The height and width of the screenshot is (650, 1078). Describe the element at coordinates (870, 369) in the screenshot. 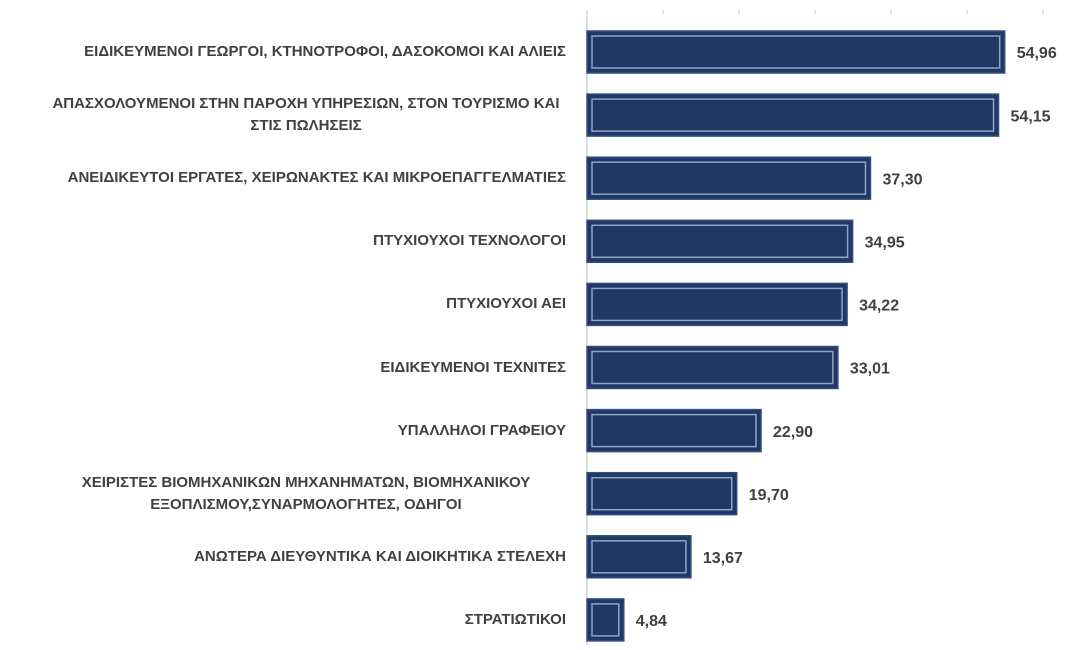

I see `value-label: 33,01` at that location.